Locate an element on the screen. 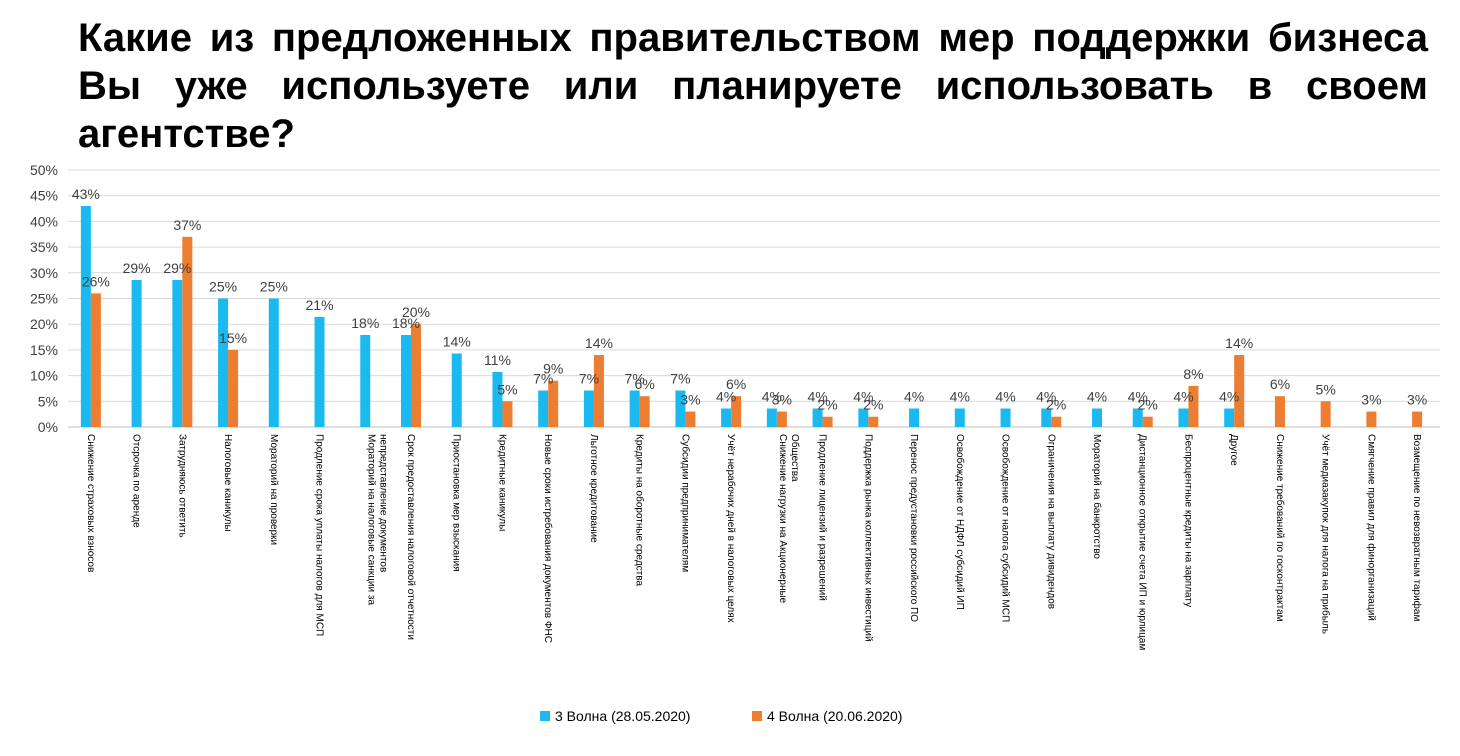  y-tick-label: 20% is located at coordinates (44, 324).